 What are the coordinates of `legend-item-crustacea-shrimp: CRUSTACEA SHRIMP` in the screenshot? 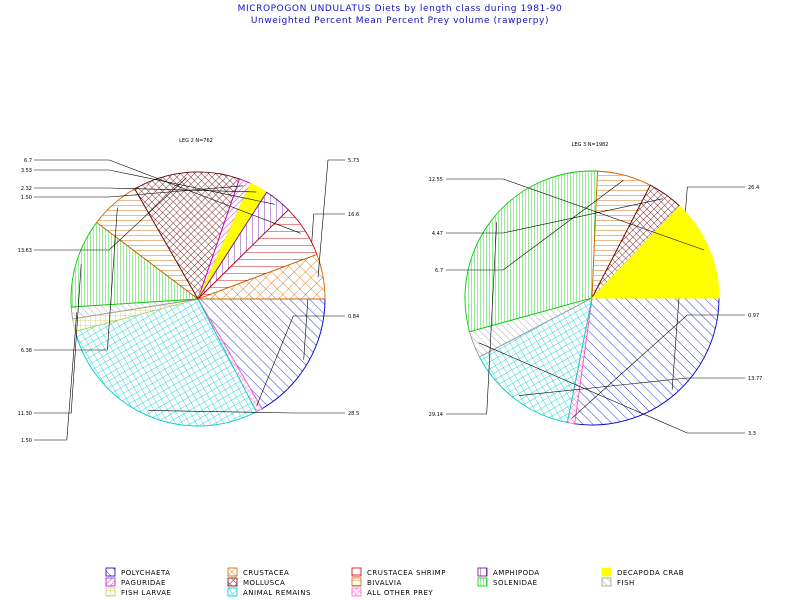 It's located at (398, 572).